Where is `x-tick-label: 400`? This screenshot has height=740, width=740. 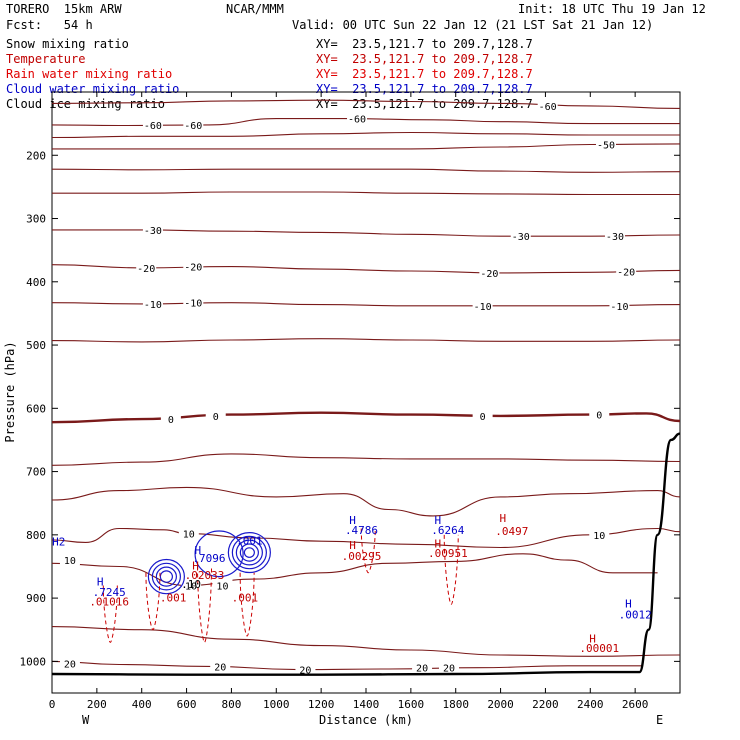 x-tick-label: 400 is located at coordinates (142, 704).